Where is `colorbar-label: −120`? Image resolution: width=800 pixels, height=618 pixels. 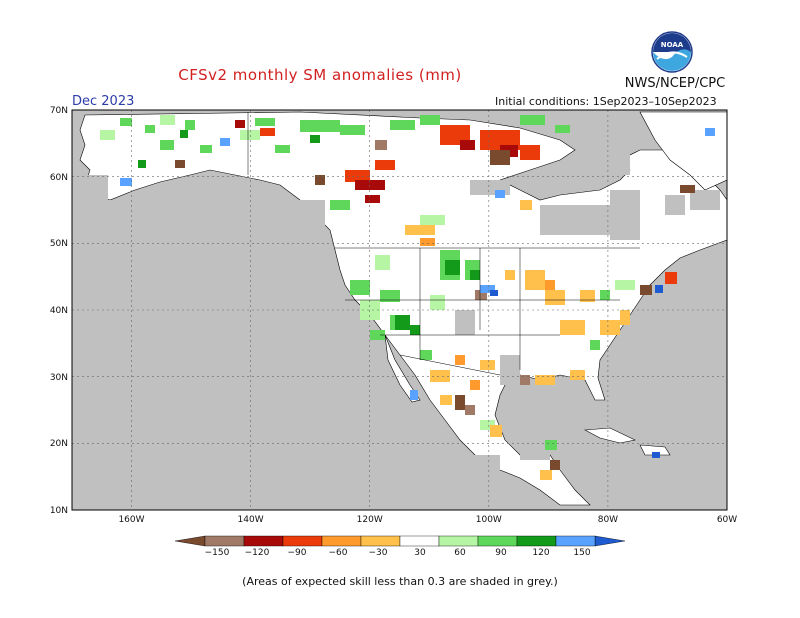 colorbar-label: −120 is located at coordinates (257, 553).